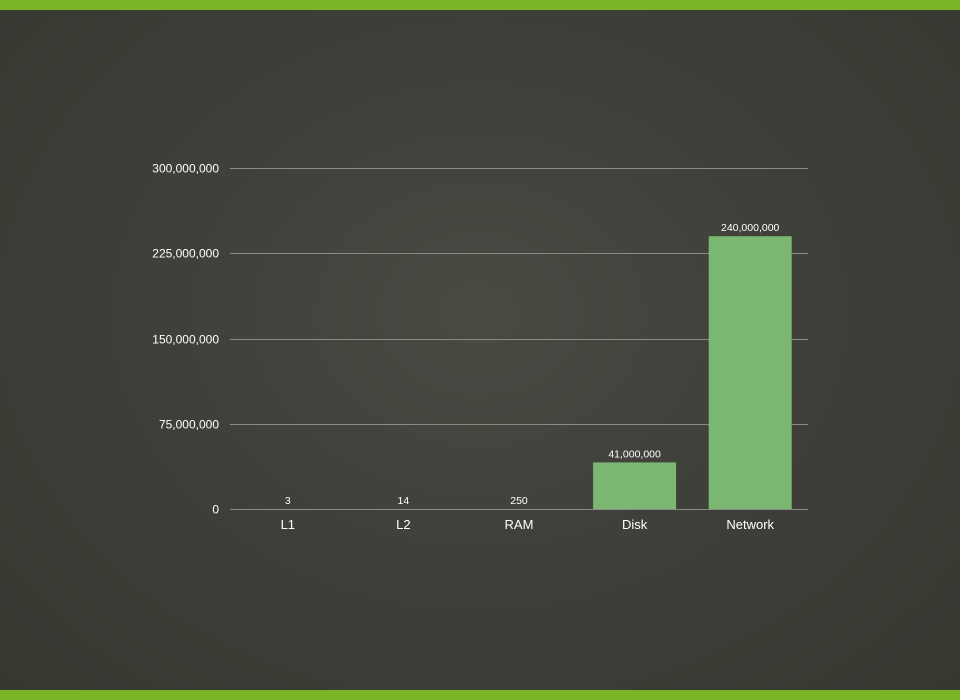  I want to click on data-label: 240,000,000, so click(750, 228).